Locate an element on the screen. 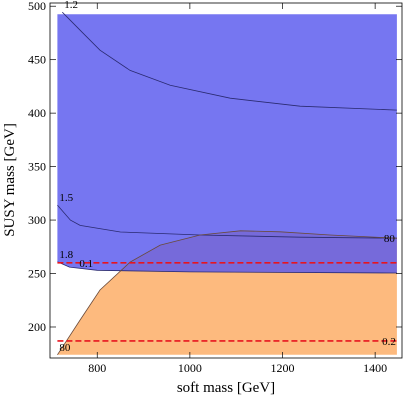 This screenshot has height=406, width=407. y-tick-label: 500 is located at coordinates (37, 6).